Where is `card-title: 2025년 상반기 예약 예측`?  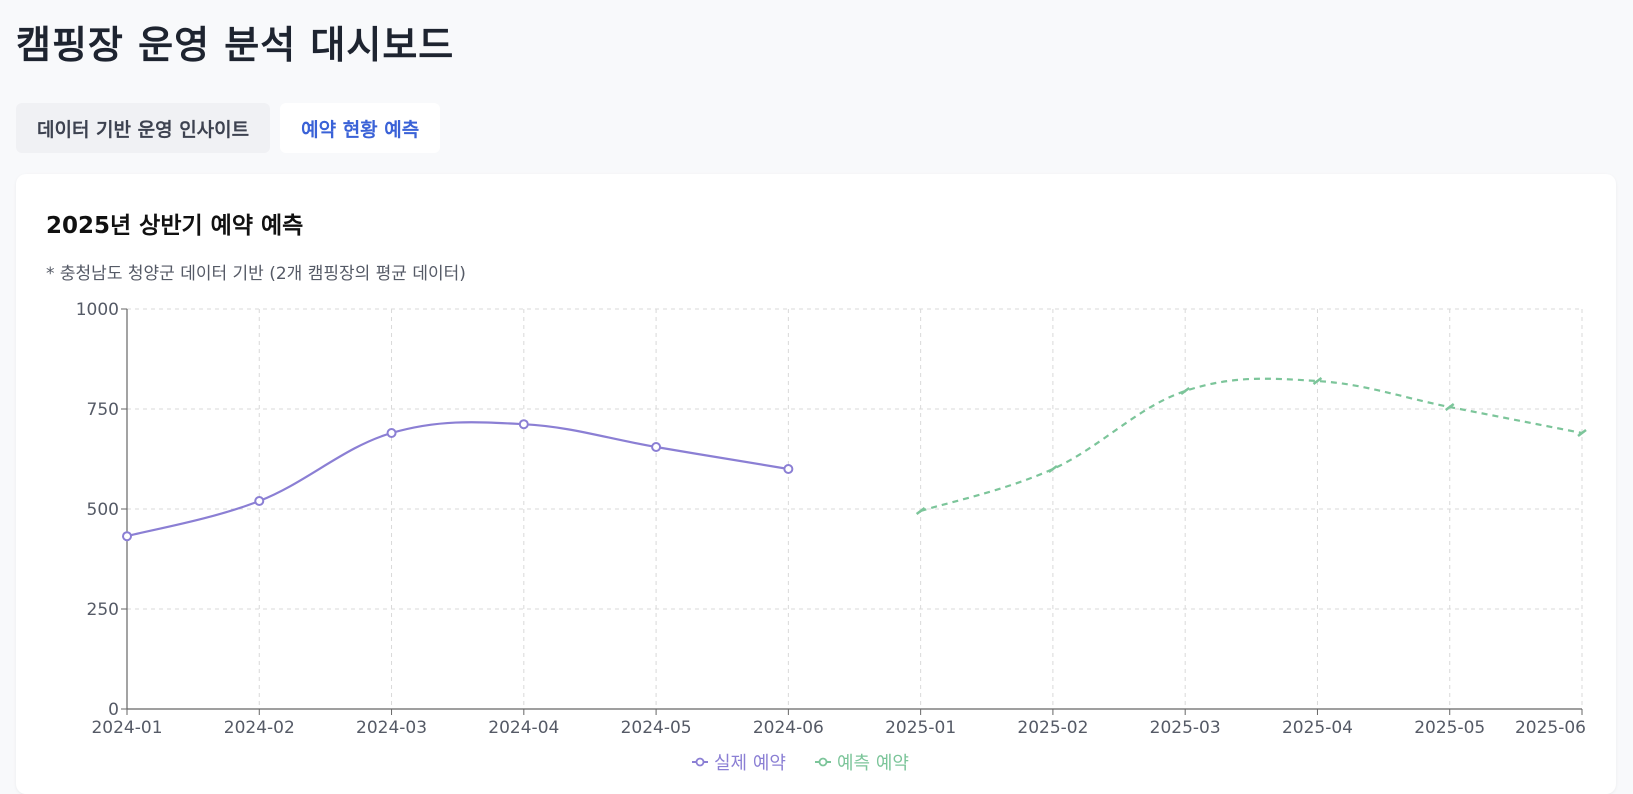 card-title: 2025년 상반기 예약 예측 is located at coordinates (175, 226).